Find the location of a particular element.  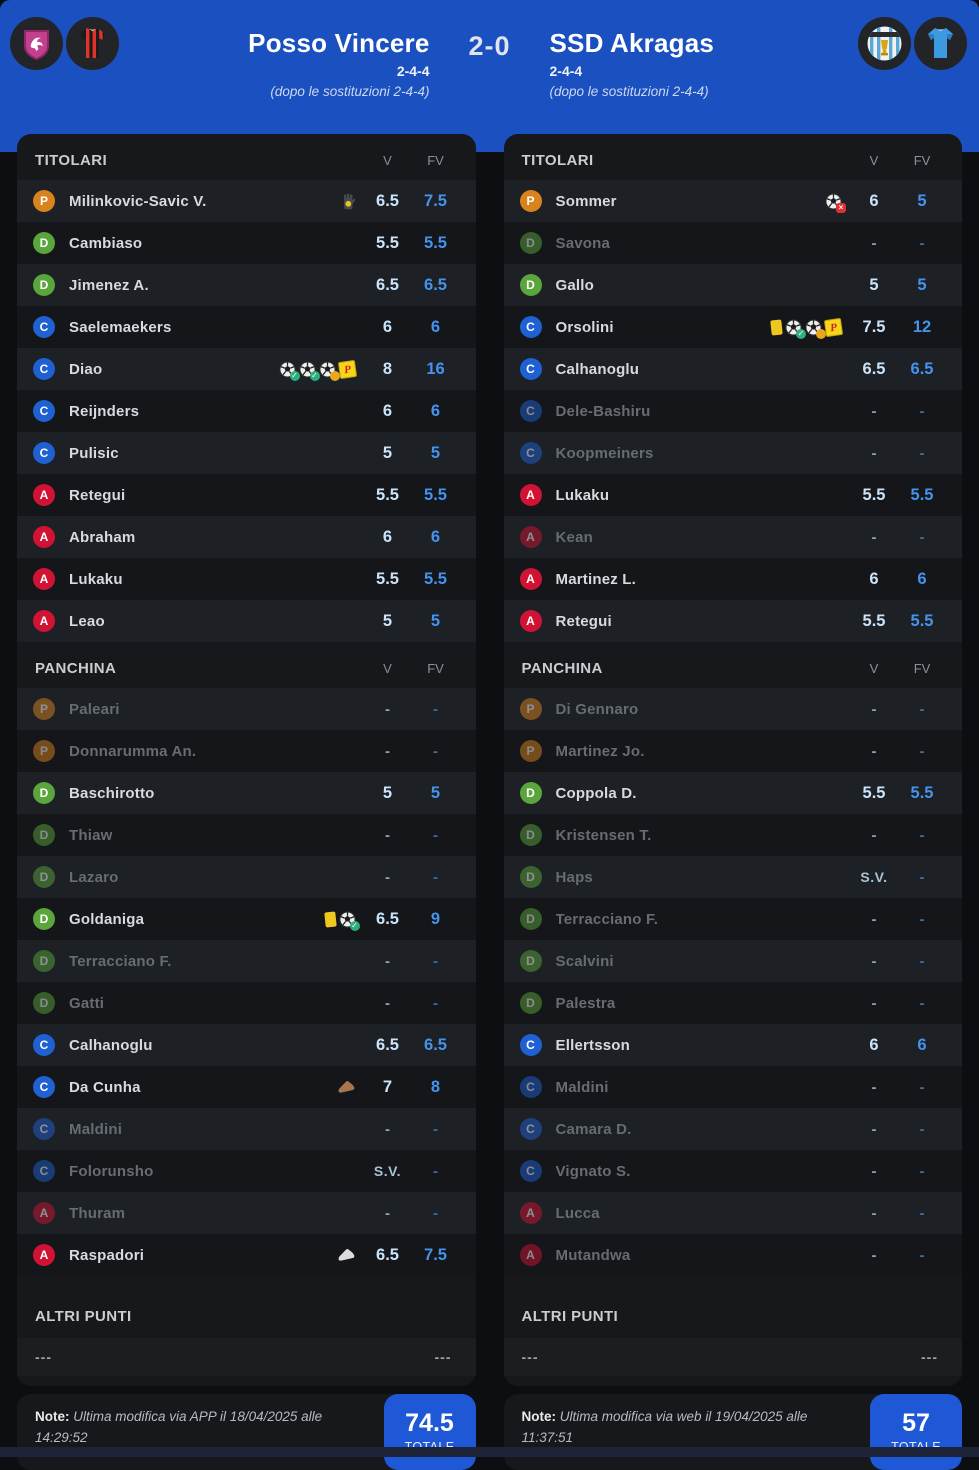

player-row: D Savona - - is located at coordinates (732, 243).